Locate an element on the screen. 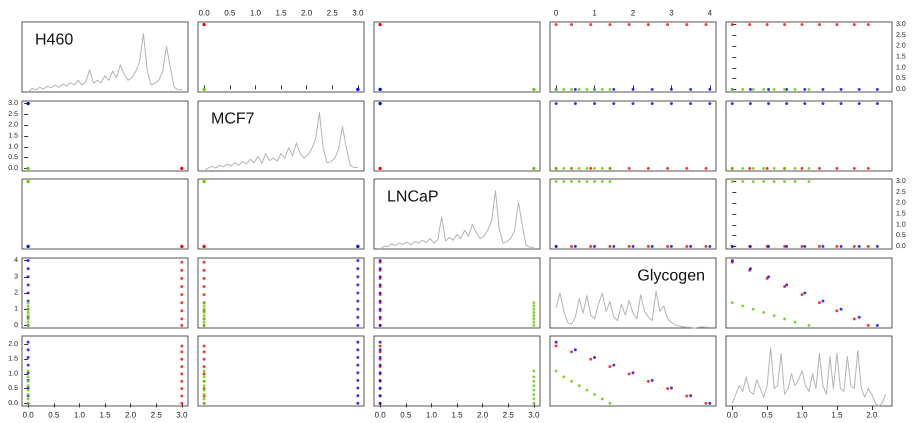 The image size is (922, 423). x-tick-label: 2 is located at coordinates (633, 13).